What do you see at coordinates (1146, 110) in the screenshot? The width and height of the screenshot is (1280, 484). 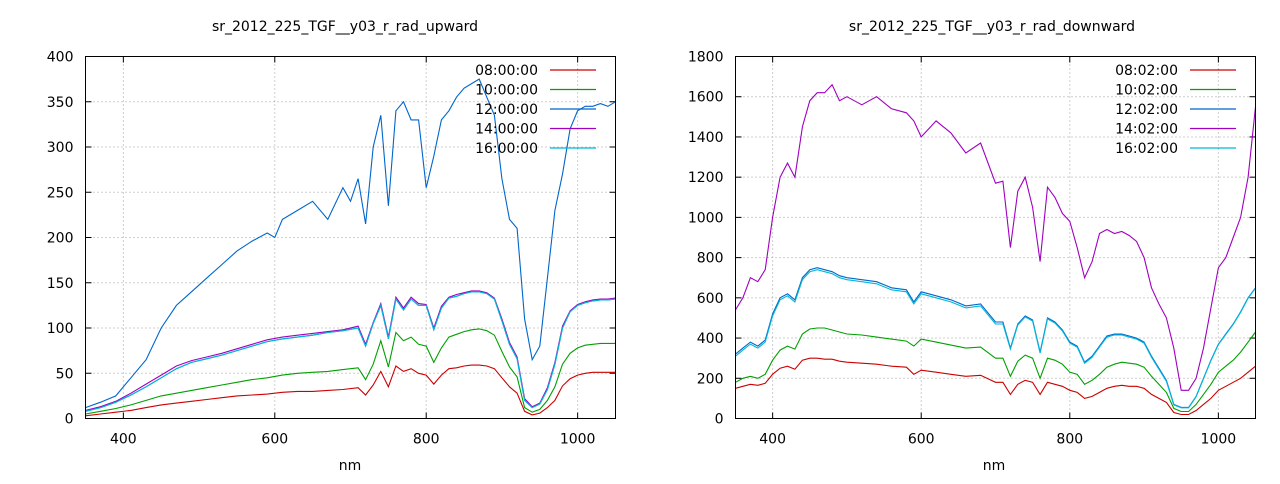 I see `legend-label: 12:02:00` at bounding box center [1146, 110].